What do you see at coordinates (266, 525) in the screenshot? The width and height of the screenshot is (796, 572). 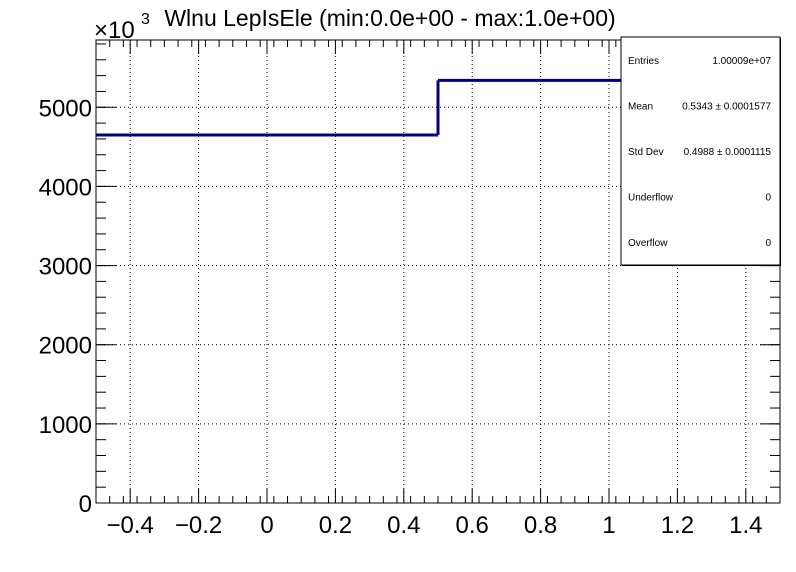 I see `x-tick-label: 0` at bounding box center [266, 525].